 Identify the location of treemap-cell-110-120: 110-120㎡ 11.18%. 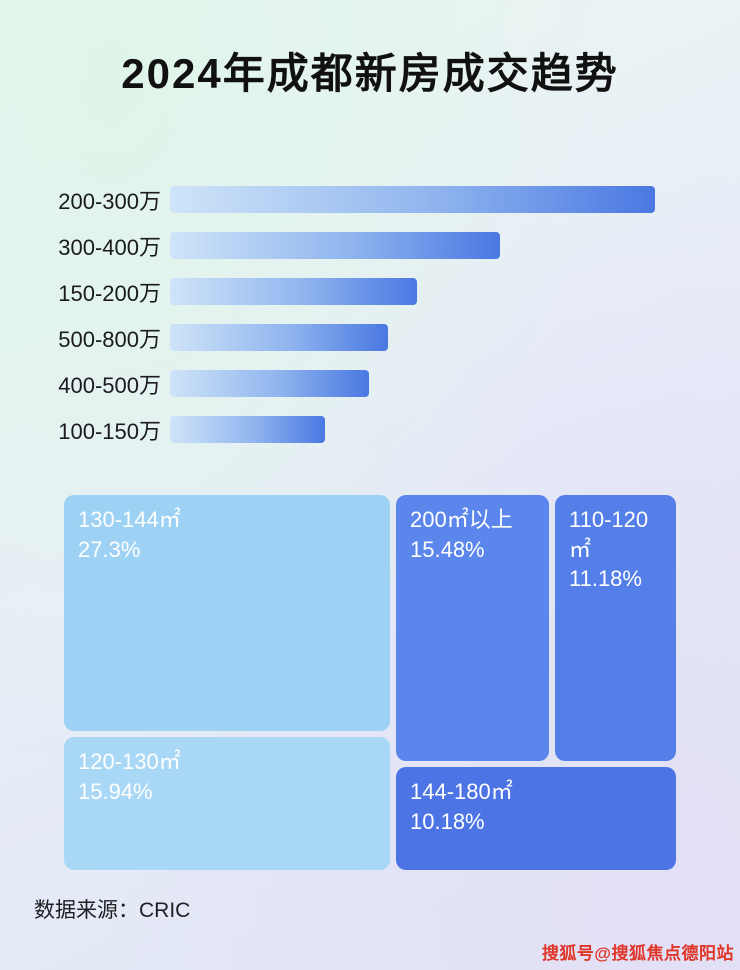
(615, 628).